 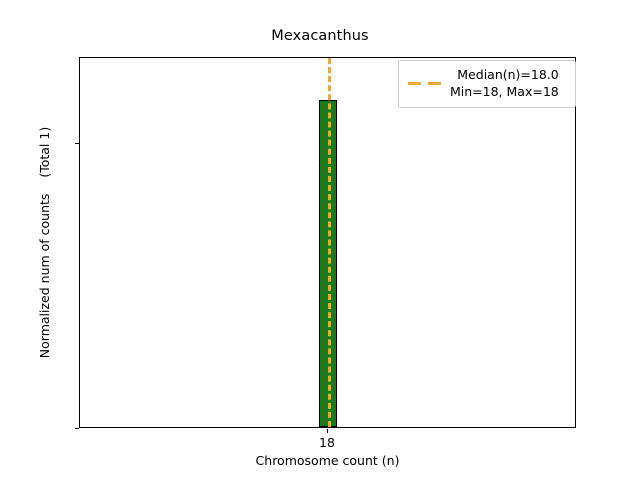 I want to click on legend-entry-median: Median(n)=18.0 Min=18, Max=18, so click(x=487, y=83).